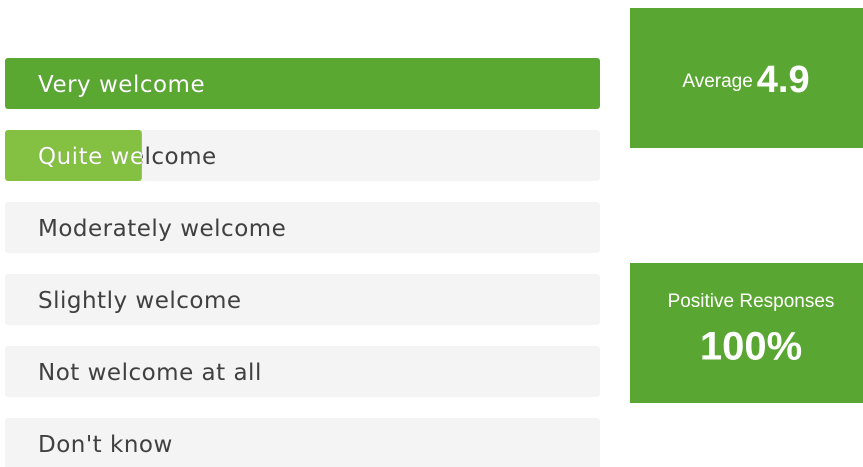 The image size is (863, 467). I want to click on bar-label: Slightly welcome, so click(140, 301).